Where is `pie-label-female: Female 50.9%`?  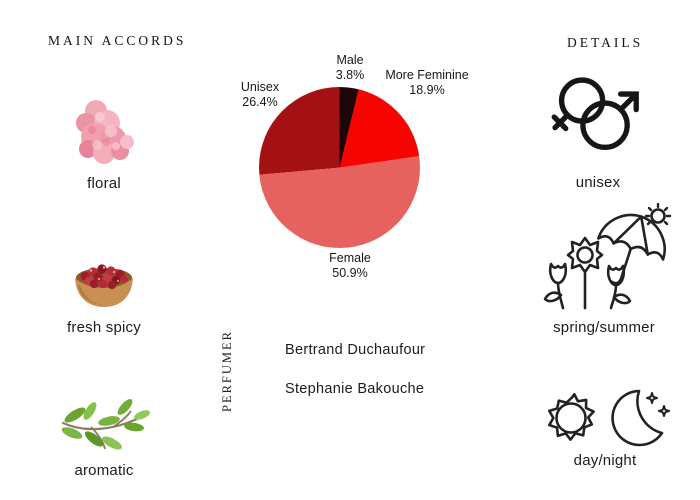
pie-label-female: Female 50.9% is located at coordinates (350, 266).